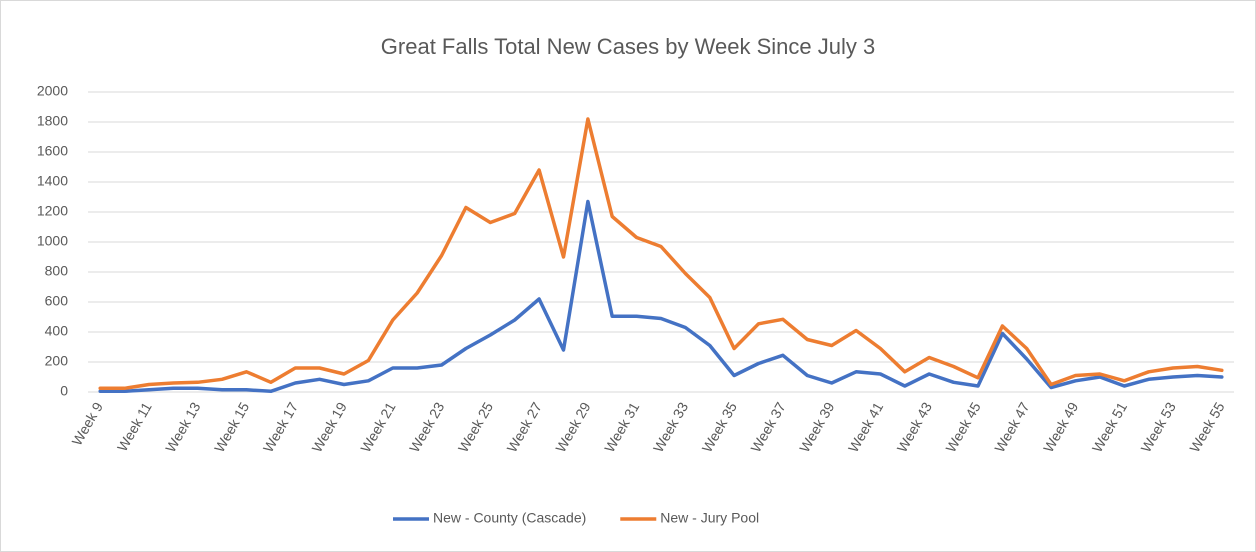 This screenshot has height=552, width=1256. I want to click on y-tick-label: 1200, so click(52, 211).